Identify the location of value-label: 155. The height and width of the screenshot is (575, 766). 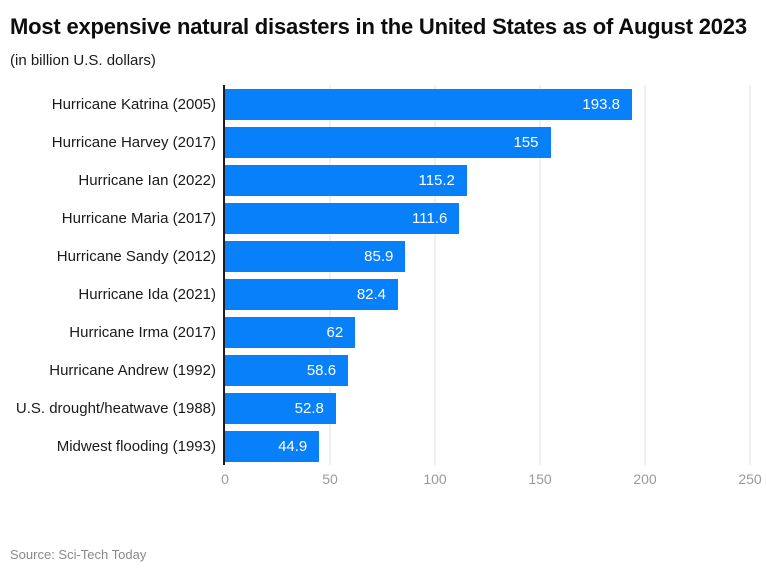
(526, 142).